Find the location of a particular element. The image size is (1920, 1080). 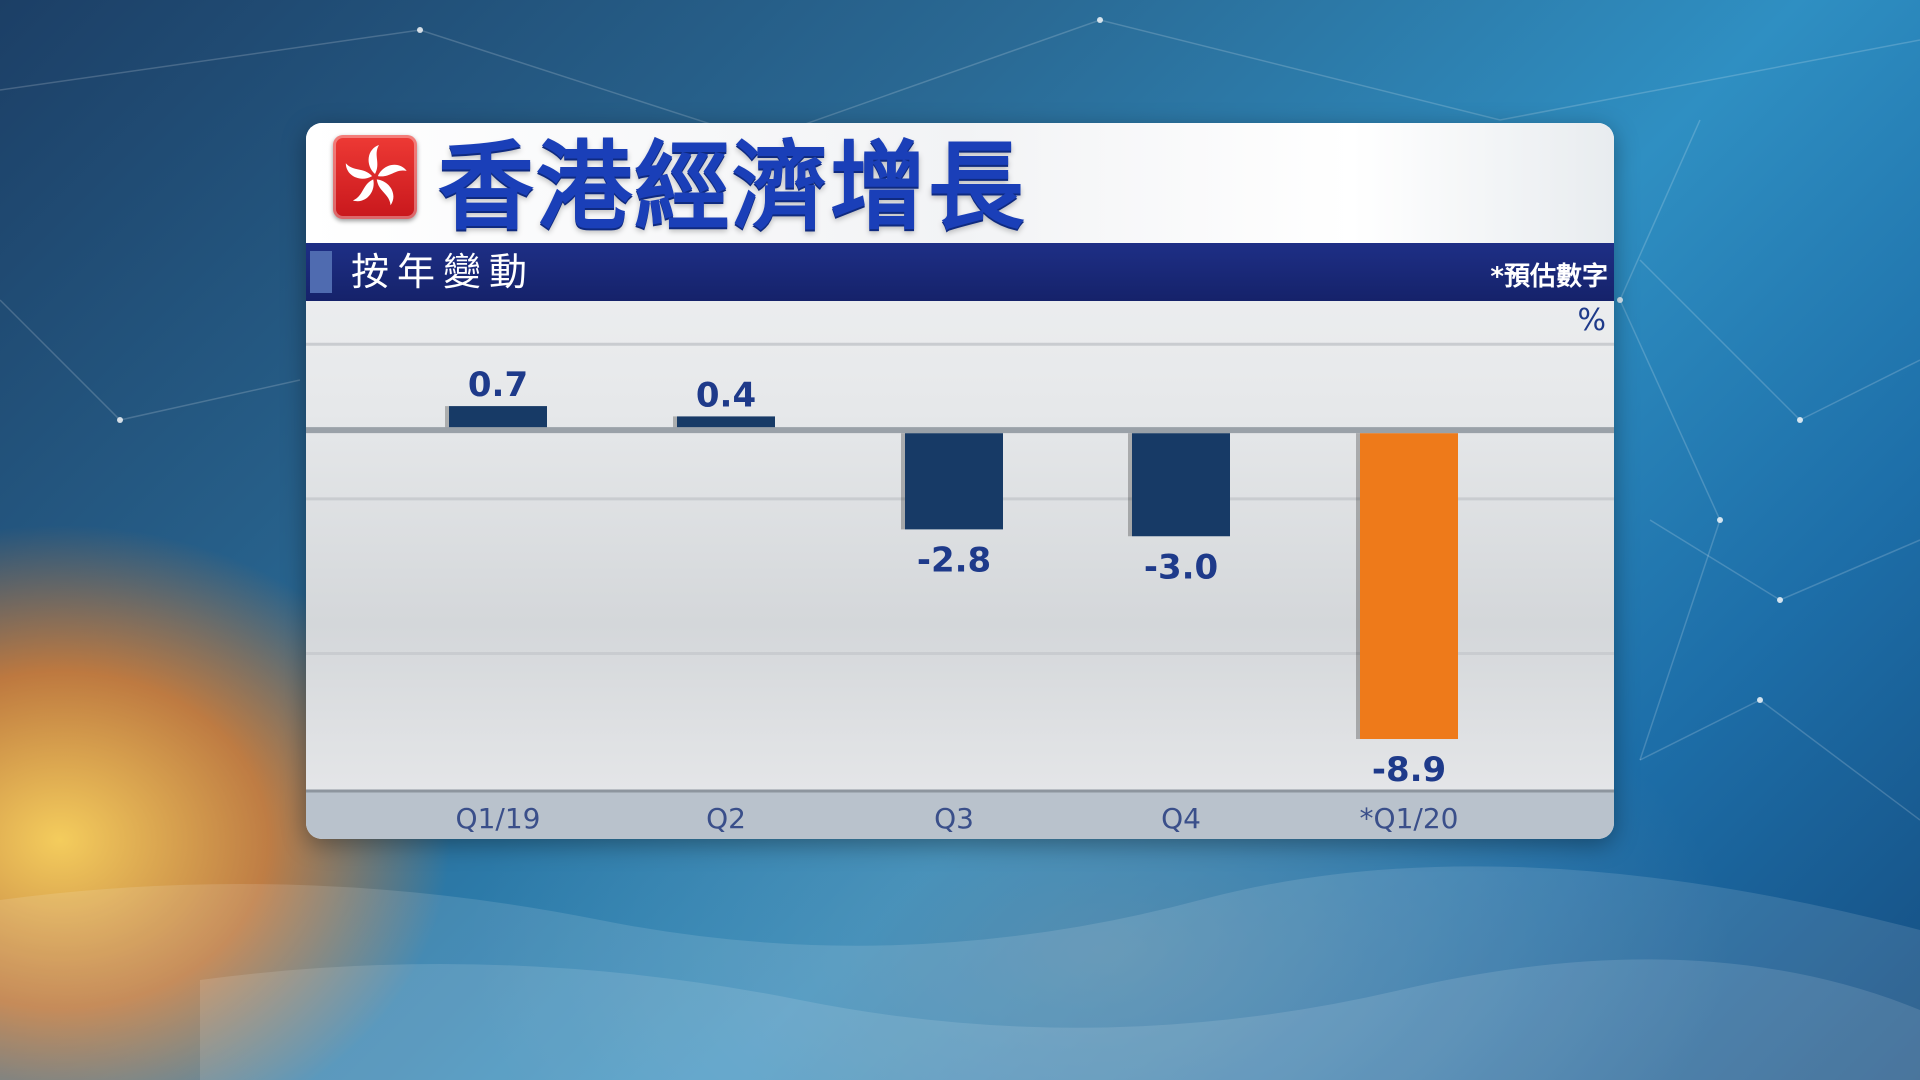

bar-Q4 is located at coordinates (1181, 485).